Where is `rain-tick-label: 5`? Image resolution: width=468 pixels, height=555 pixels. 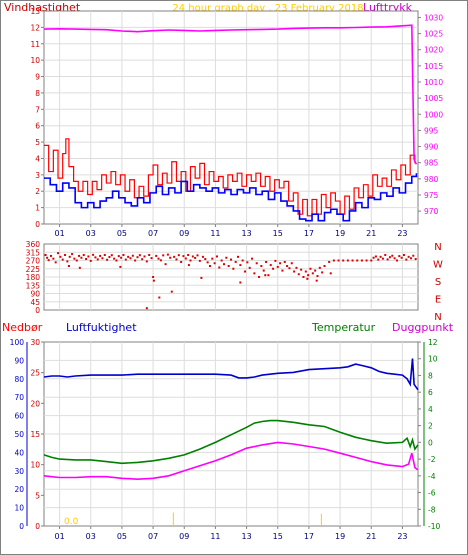 rain-tick-label: 5 is located at coordinates (37, 495).